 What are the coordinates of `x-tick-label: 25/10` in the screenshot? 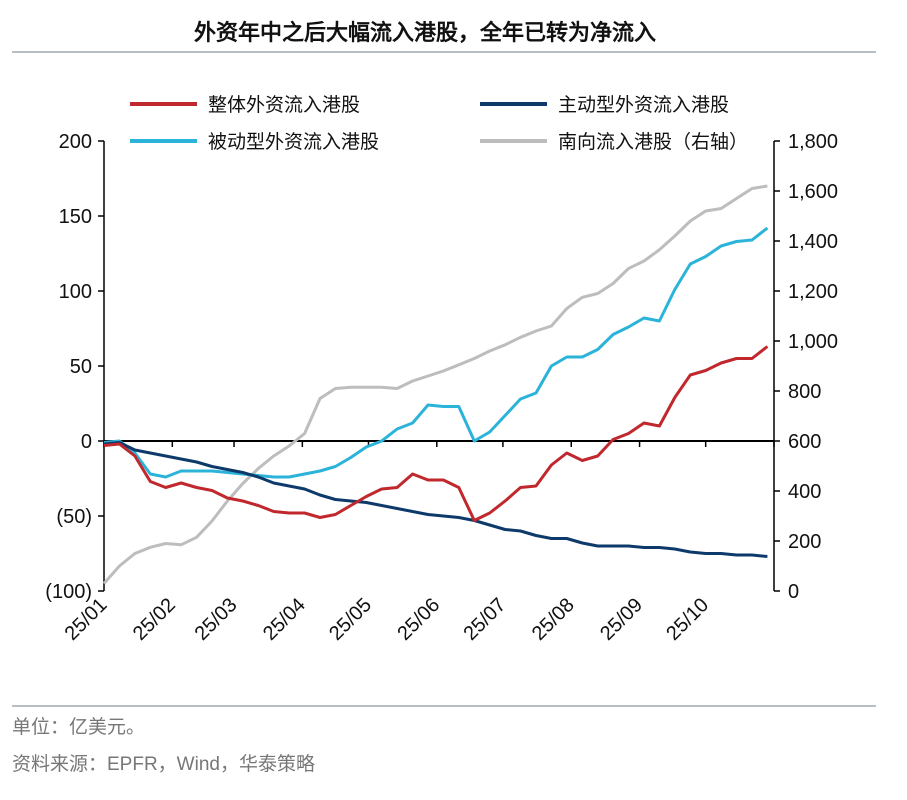 It's located at (687, 619).